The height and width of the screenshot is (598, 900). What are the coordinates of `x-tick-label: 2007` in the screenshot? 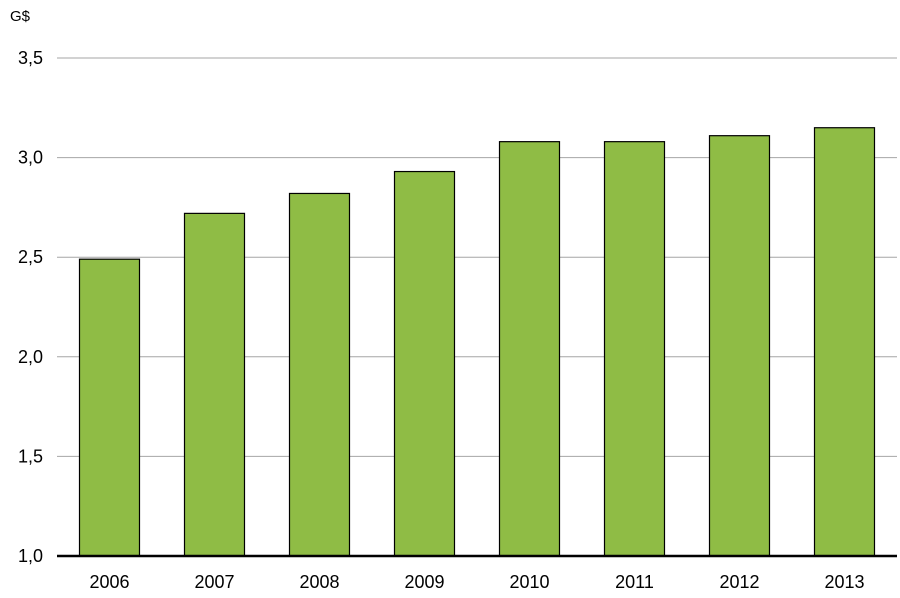 It's located at (214, 582).